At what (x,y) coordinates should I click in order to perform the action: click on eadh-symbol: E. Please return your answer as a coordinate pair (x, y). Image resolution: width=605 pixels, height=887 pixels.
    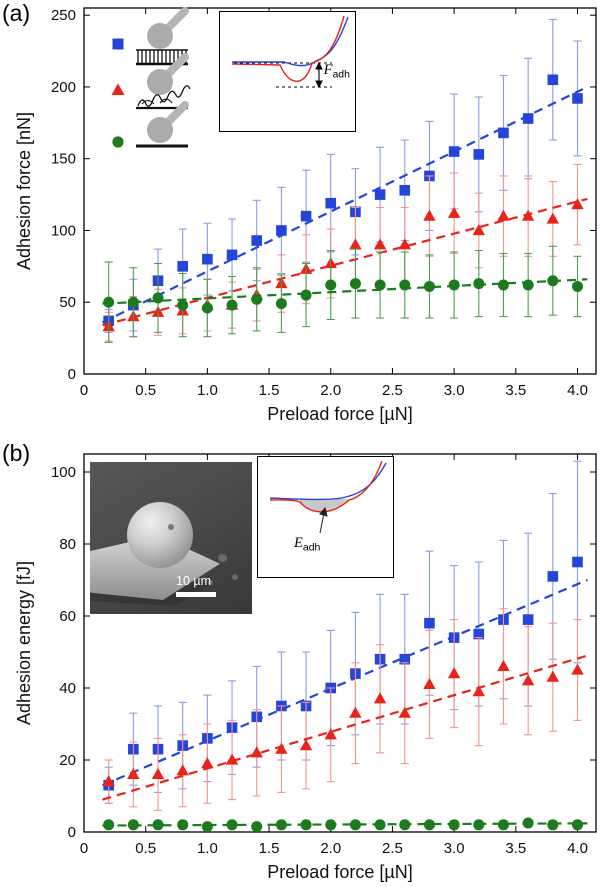
    Looking at the image, I should click on (298, 543).